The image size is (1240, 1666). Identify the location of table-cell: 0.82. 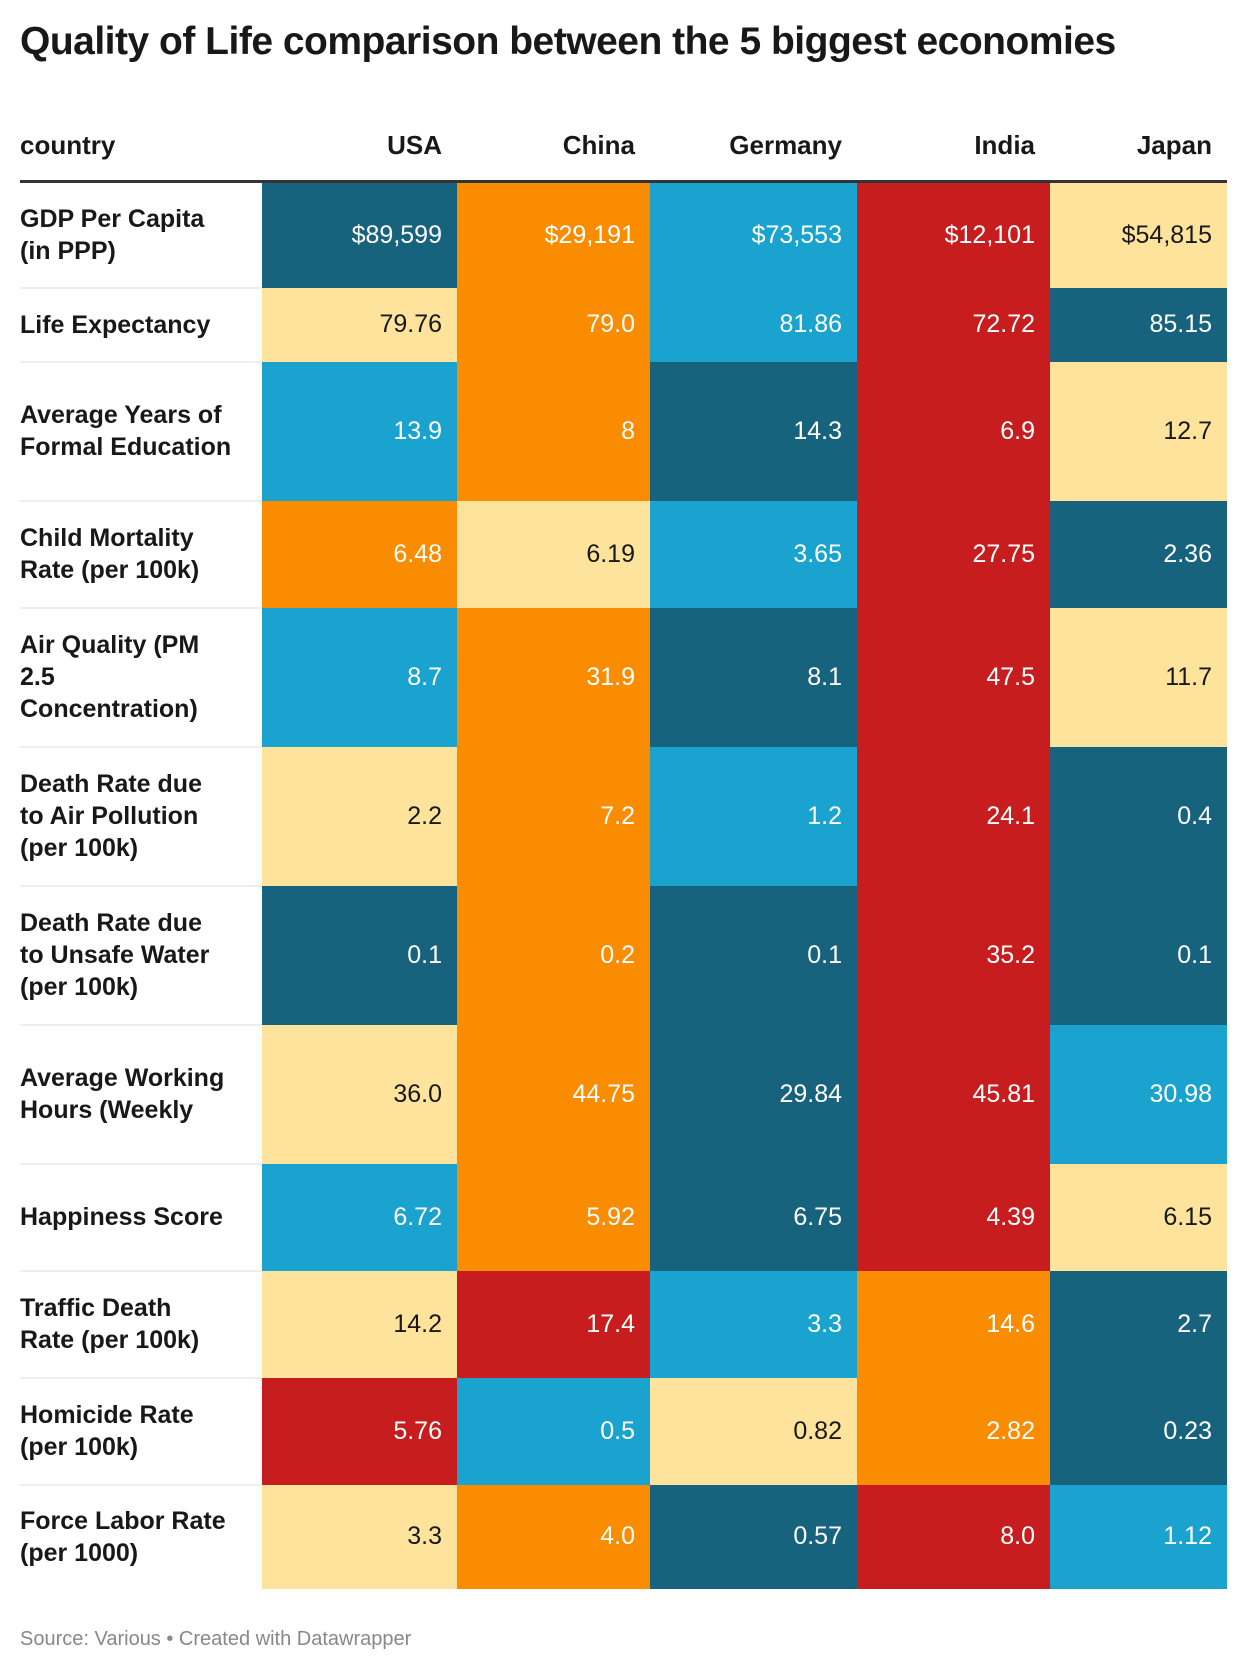
(753, 1431).